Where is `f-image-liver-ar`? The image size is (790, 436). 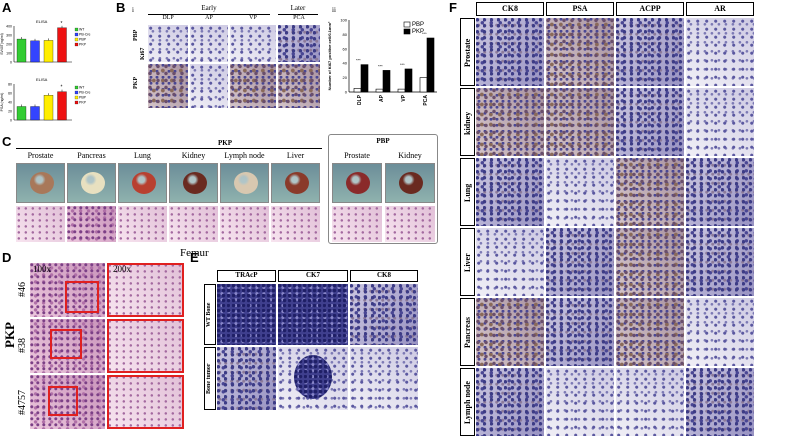 f-image-liver-ar is located at coordinates (720, 262).